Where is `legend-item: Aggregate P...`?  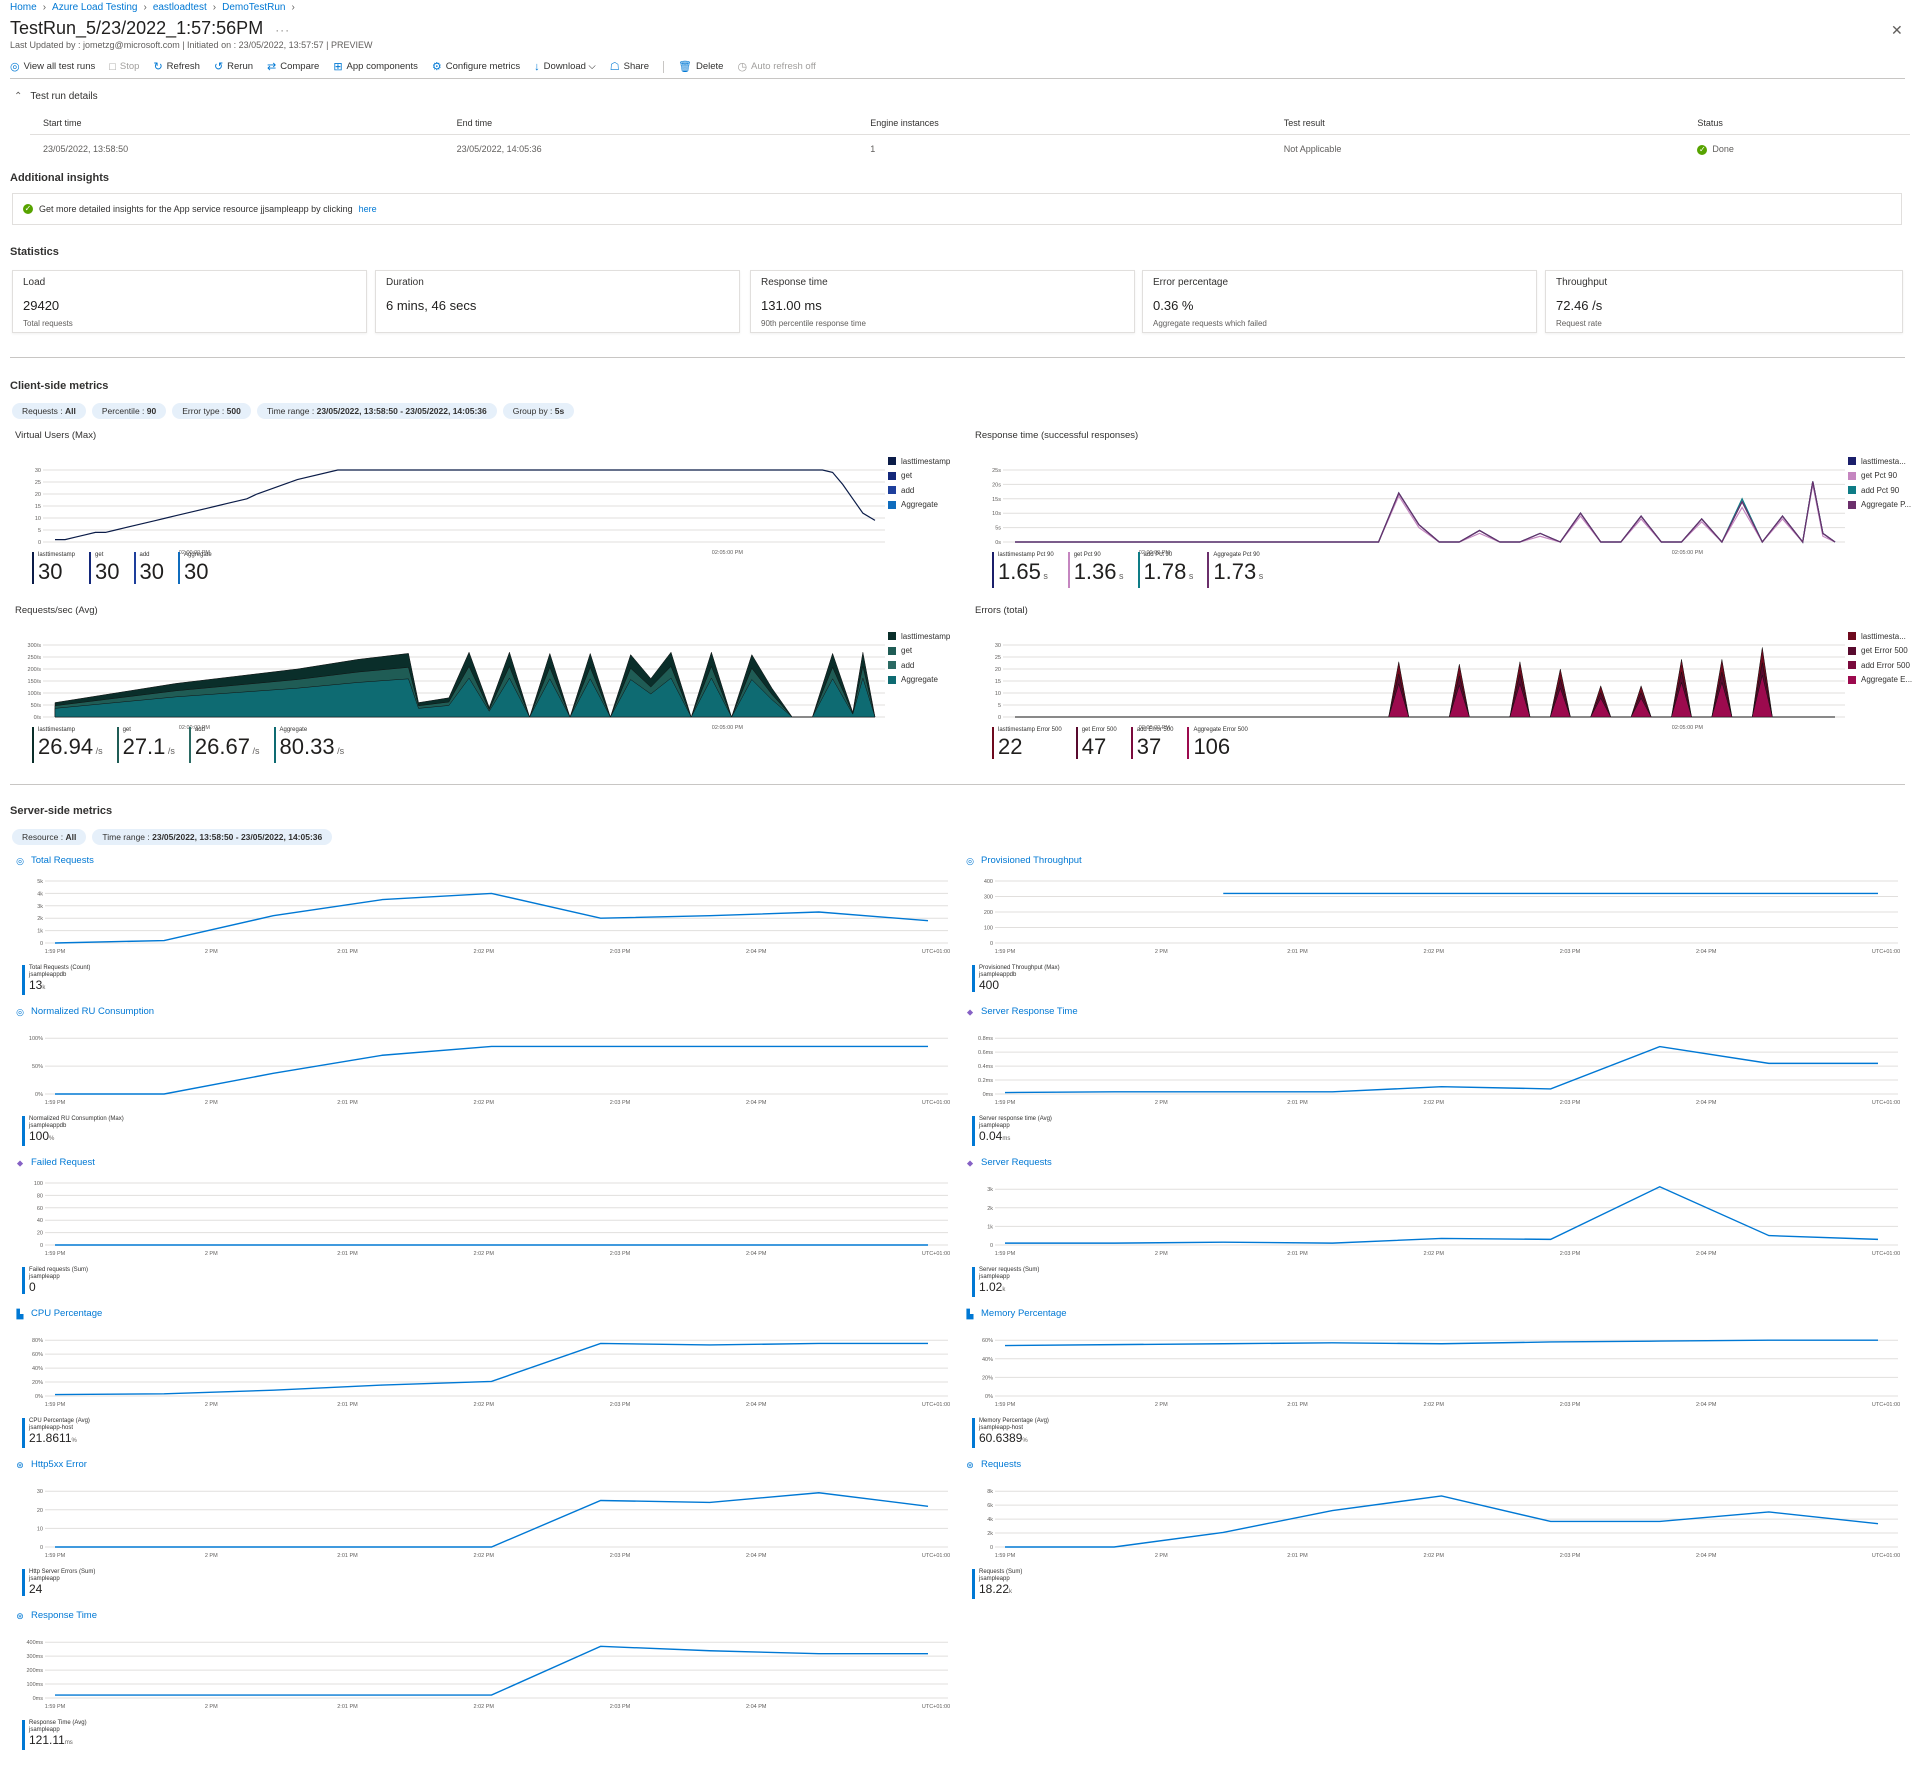
legend-item: Aggregate P... is located at coordinates (1879, 505).